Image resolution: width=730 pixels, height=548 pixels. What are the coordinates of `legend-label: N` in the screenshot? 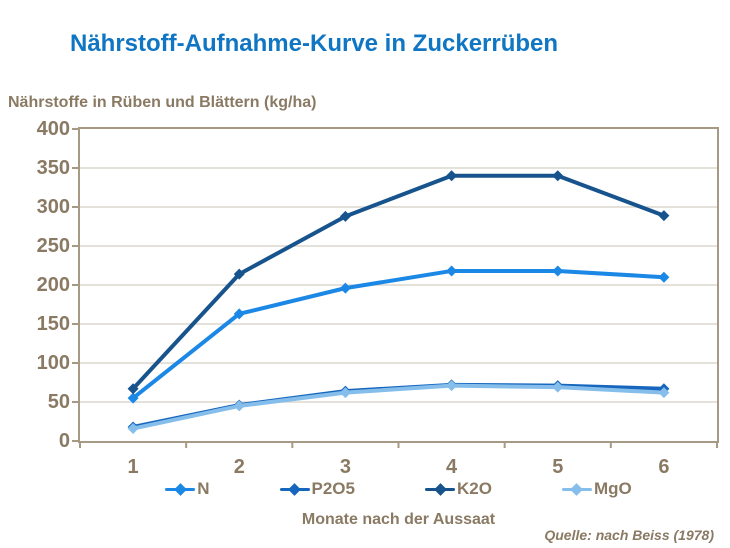 It's located at (203, 488).